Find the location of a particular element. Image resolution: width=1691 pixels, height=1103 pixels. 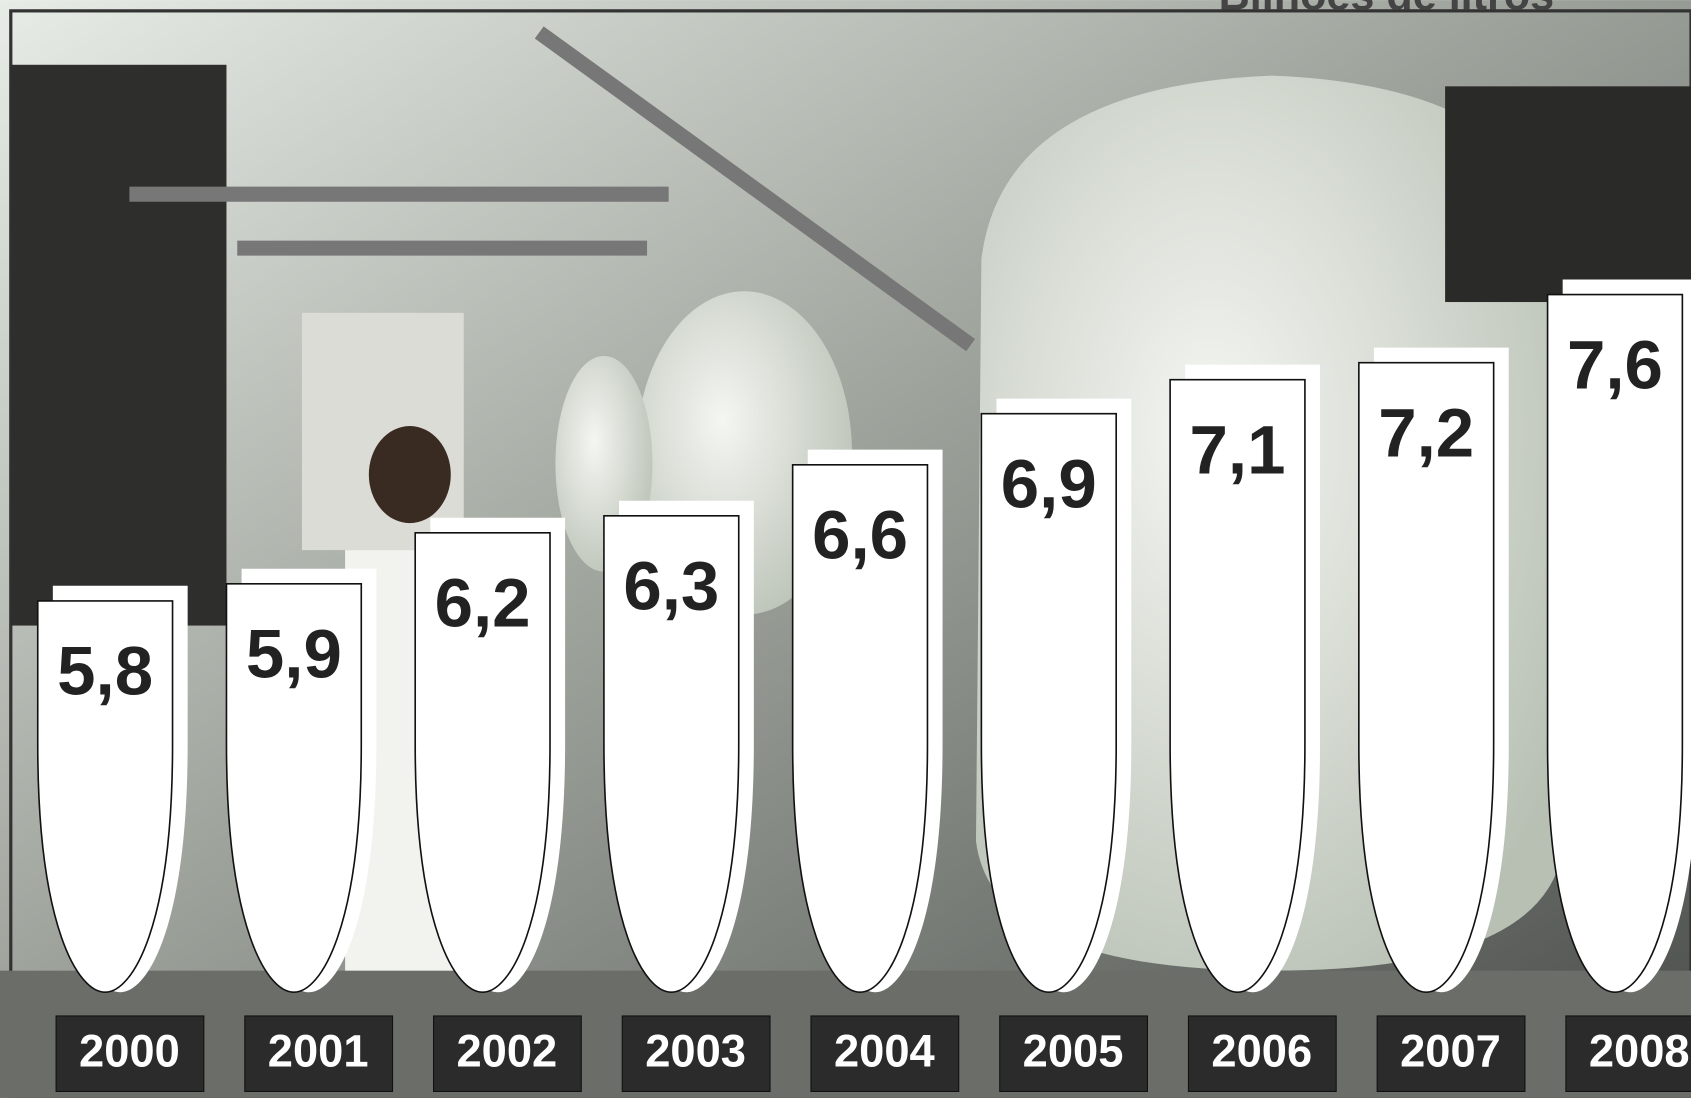

x-tick-label: 2006 is located at coordinates (1261, 1051).